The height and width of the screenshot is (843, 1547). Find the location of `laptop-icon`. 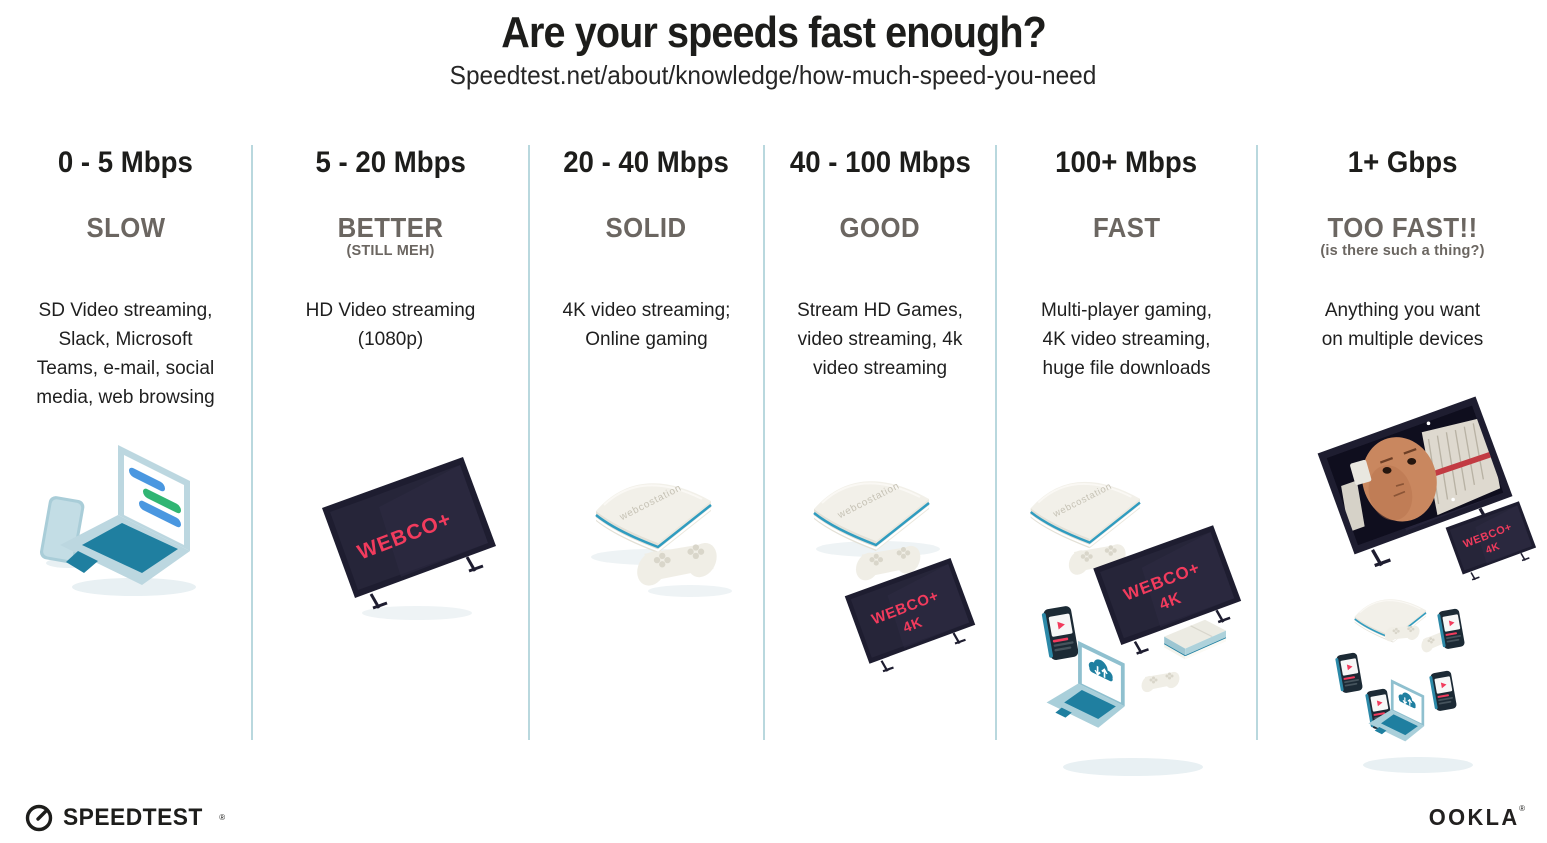

laptop-icon is located at coordinates (125, 515).